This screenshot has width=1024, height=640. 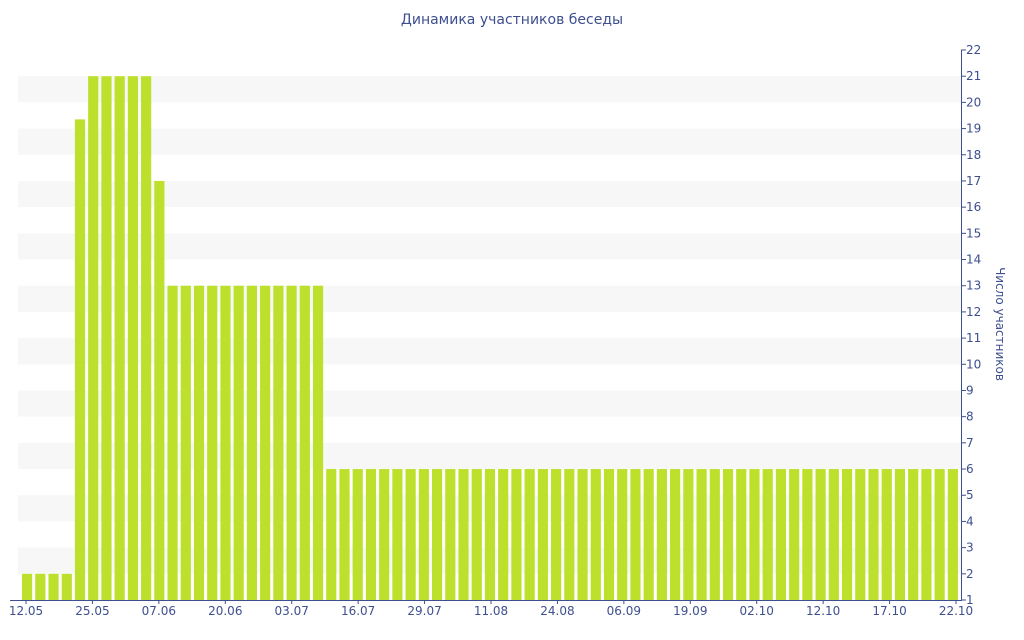 I want to click on x-tick-label: 16.07, so click(x=358, y=611).